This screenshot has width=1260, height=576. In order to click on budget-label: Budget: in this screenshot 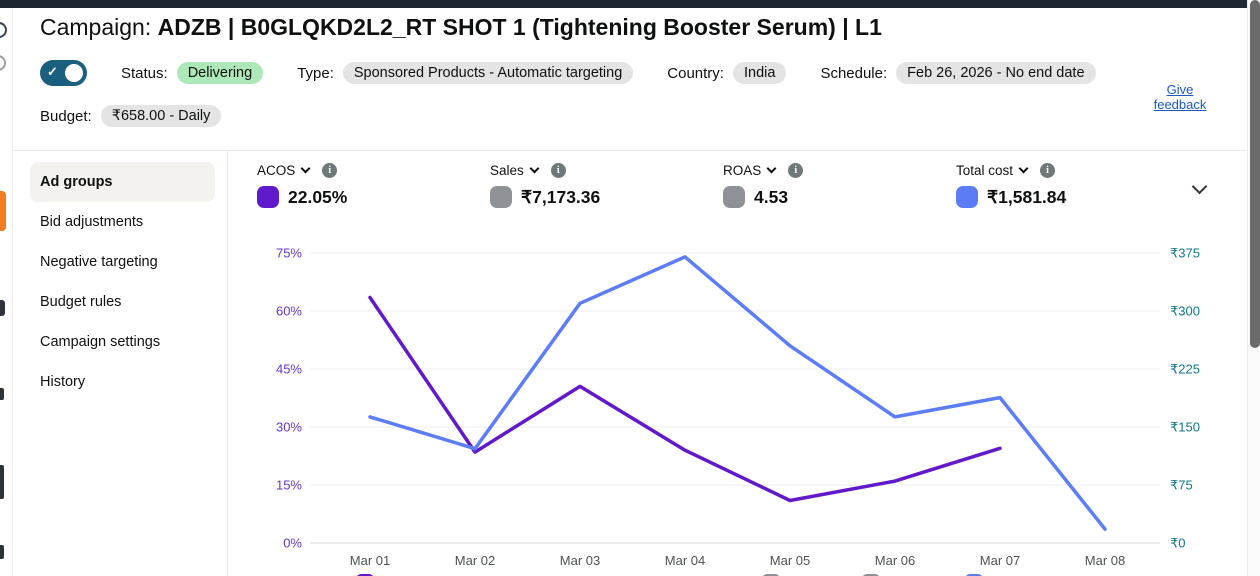, I will do `click(66, 116)`.